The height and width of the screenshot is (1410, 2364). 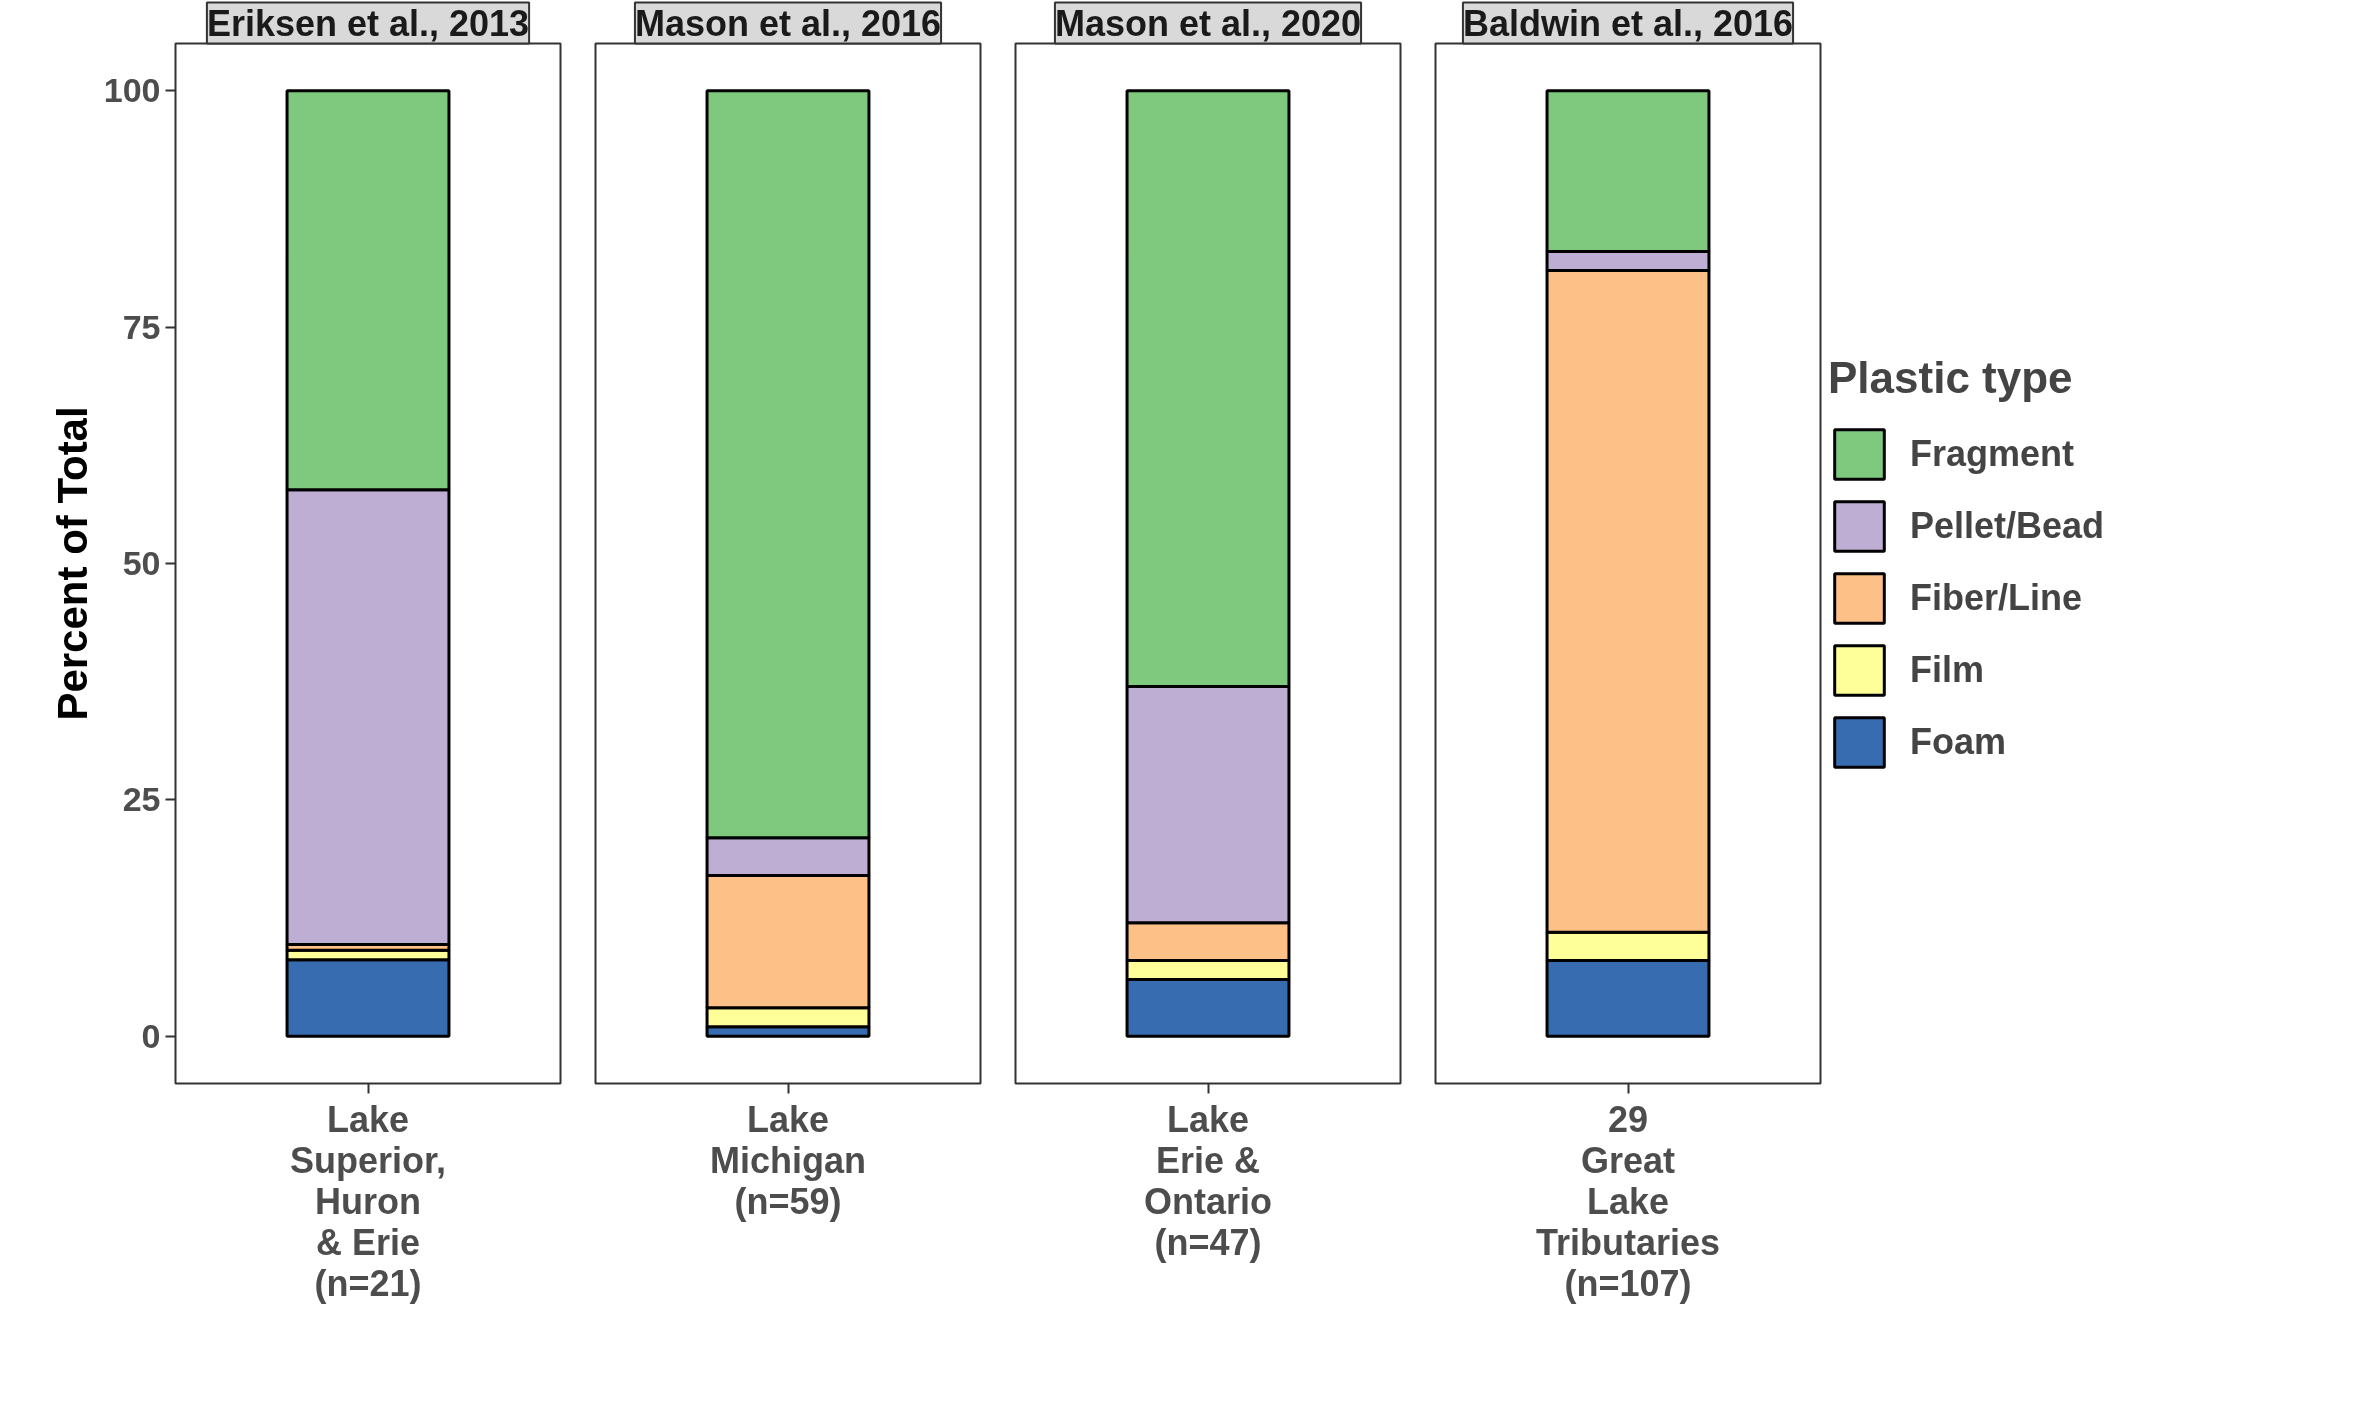 I want to click on y-tick-label: 75, so click(x=141, y=326).